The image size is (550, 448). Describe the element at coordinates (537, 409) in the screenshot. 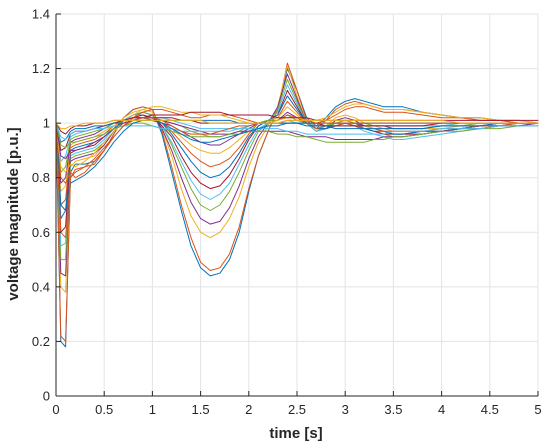

I see `x-tick-label-10: 5` at that location.